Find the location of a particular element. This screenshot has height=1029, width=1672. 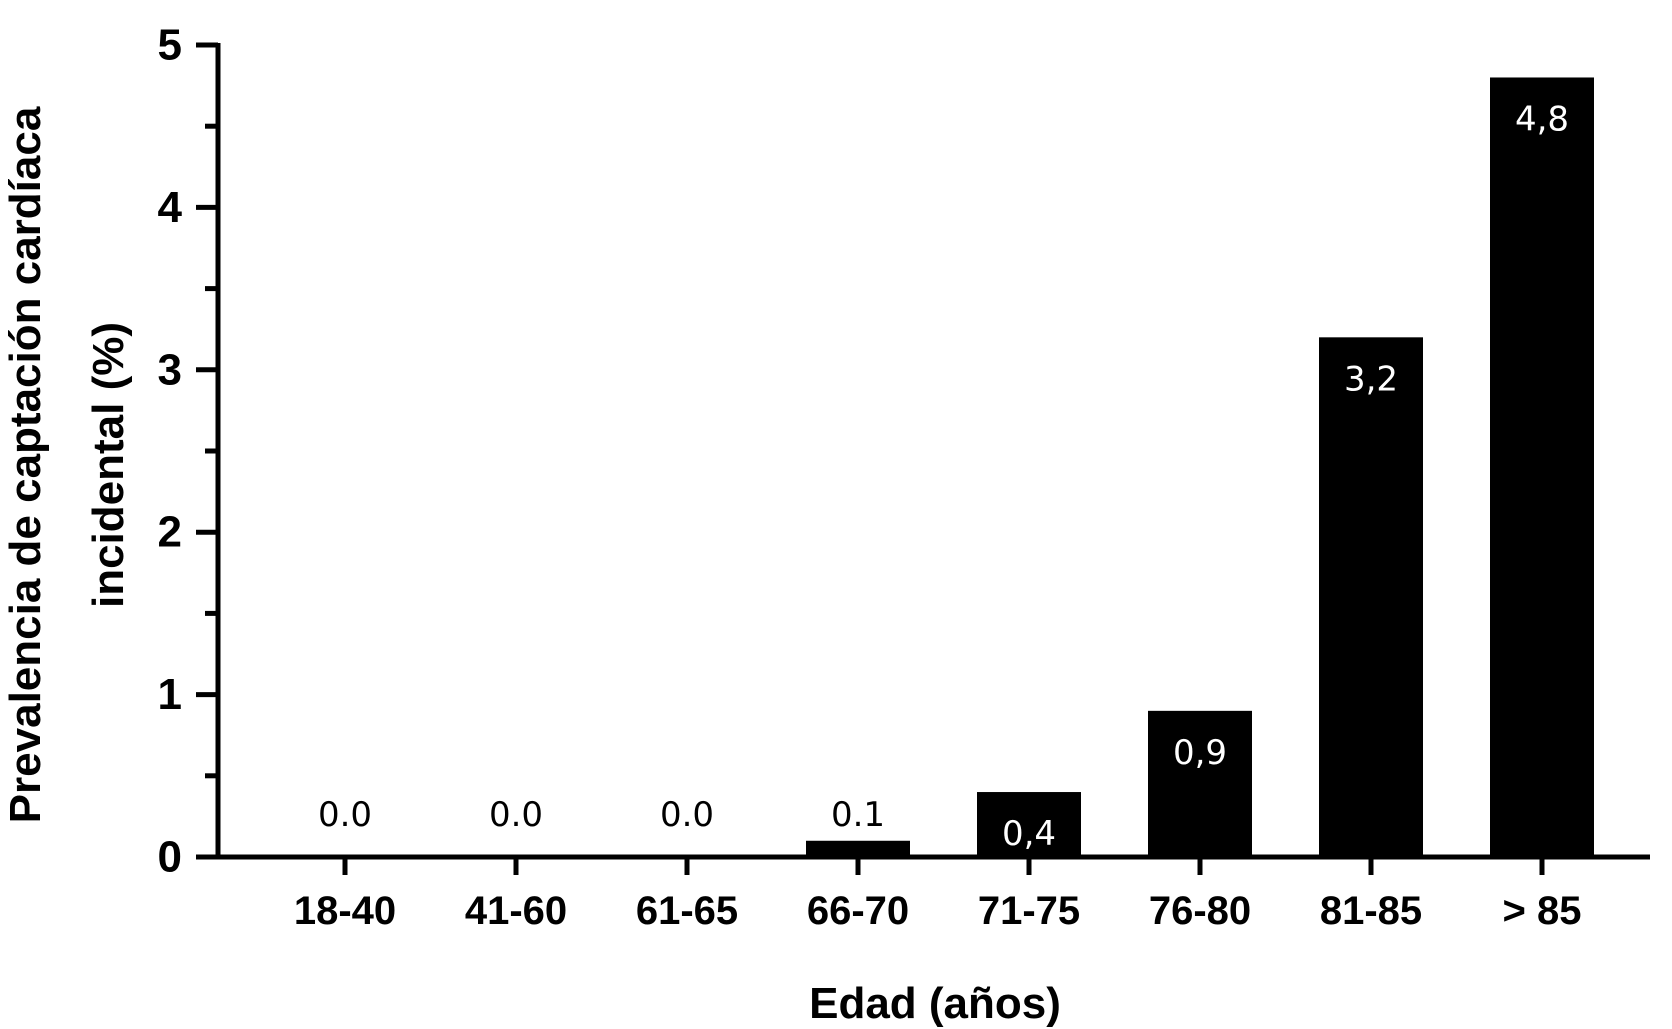

y-tick-label: 0 is located at coordinates (170, 857).